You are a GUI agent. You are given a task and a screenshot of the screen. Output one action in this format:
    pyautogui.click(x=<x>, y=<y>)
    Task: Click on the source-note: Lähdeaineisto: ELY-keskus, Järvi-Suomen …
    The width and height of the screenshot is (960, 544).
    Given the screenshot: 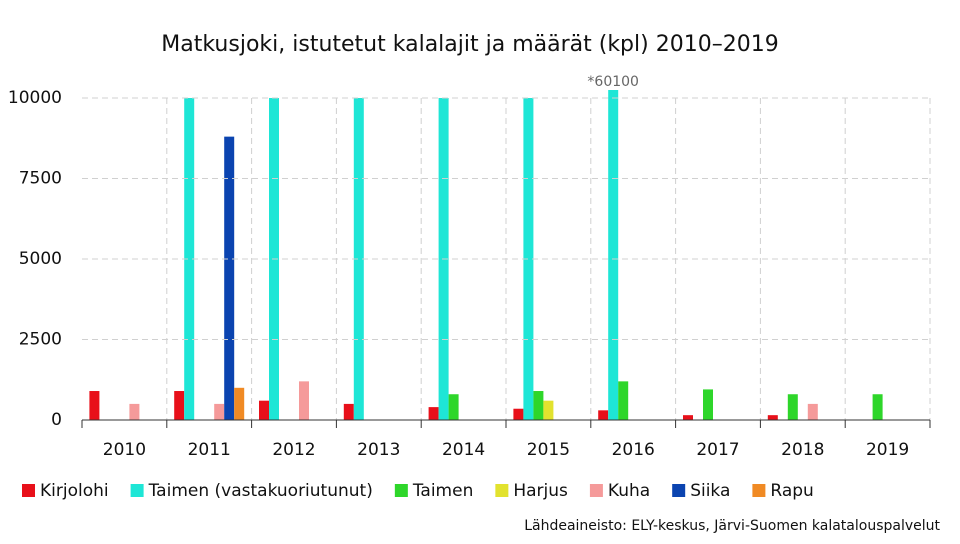 What is the action you would take?
    pyautogui.click(x=732, y=526)
    